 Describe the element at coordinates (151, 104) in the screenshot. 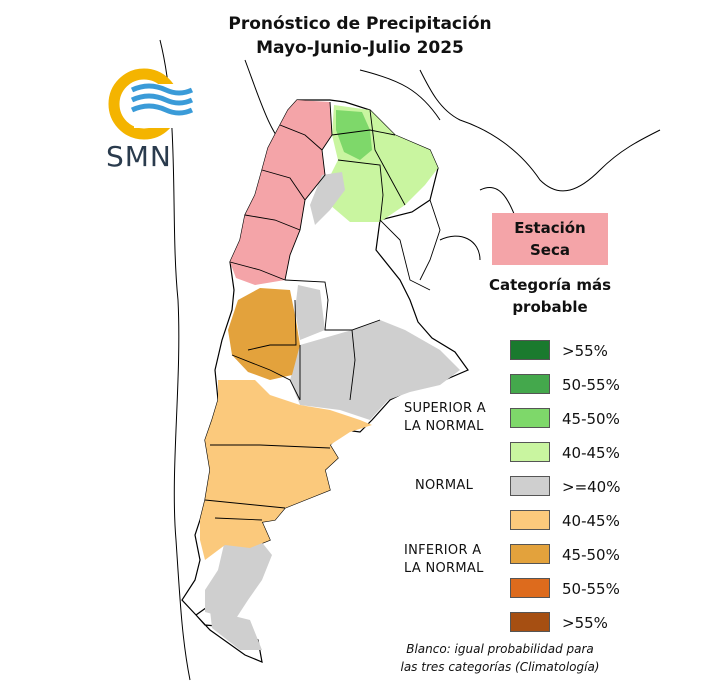

I see `smn-logo-icon` at that location.